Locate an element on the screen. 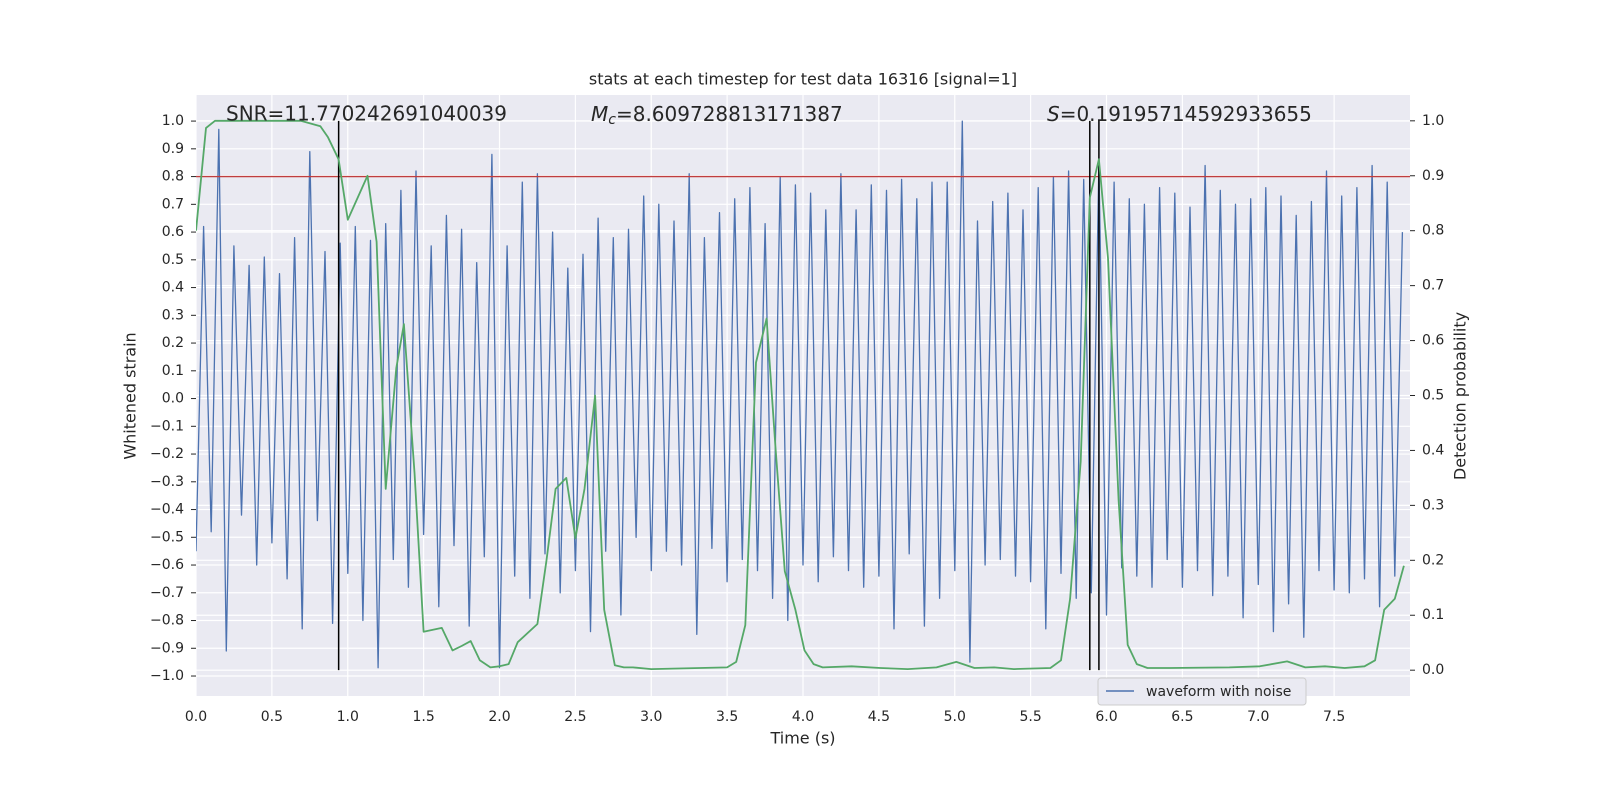  x-tick-label: 0.0 is located at coordinates (196, 717).